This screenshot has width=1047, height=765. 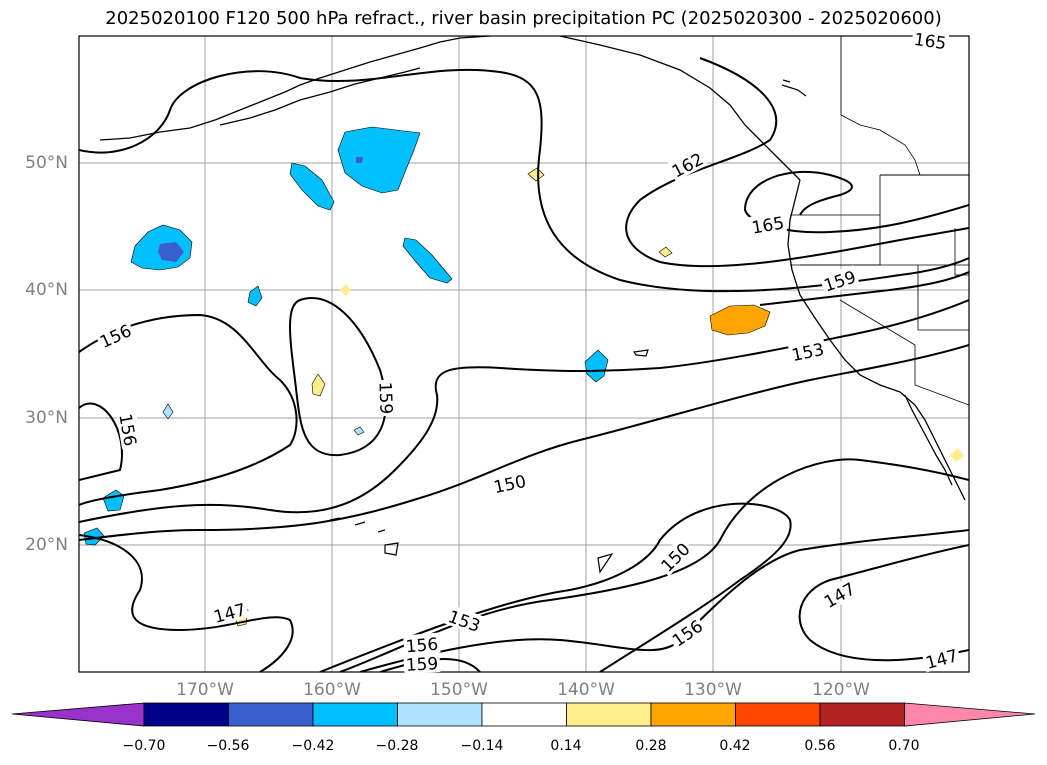 What do you see at coordinates (78, 714) in the screenshot?
I see `colorbar-extend-low` at bounding box center [78, 714].